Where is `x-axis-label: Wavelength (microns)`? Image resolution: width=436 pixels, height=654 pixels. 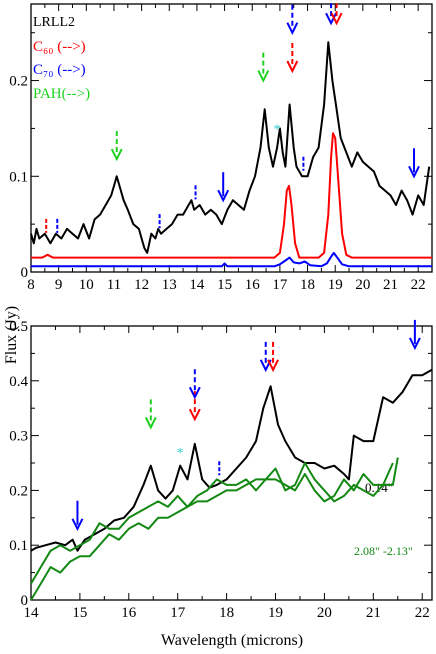
x-axis-label: Wavelength (microns) is located at coordinates (232, 640).